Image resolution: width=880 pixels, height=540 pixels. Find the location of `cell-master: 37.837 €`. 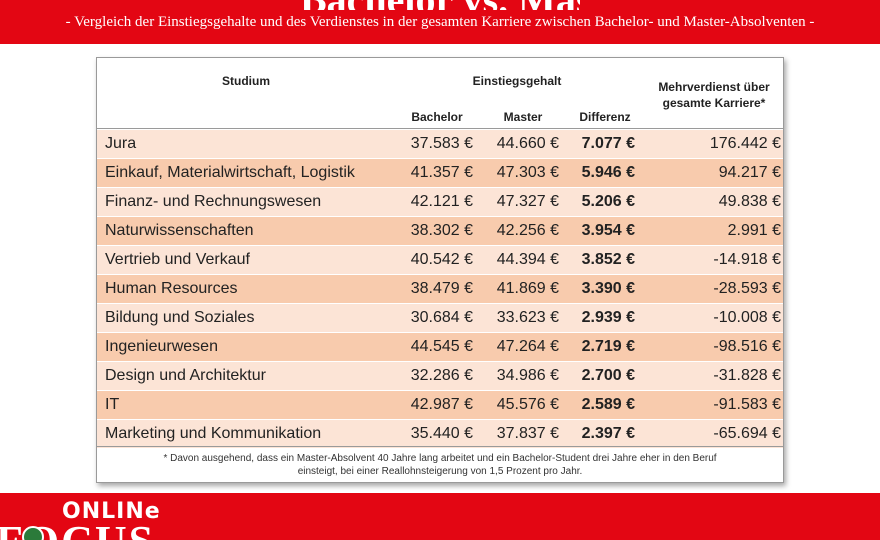

cell-master: 37.837 € is located at coordinates (527, 433).